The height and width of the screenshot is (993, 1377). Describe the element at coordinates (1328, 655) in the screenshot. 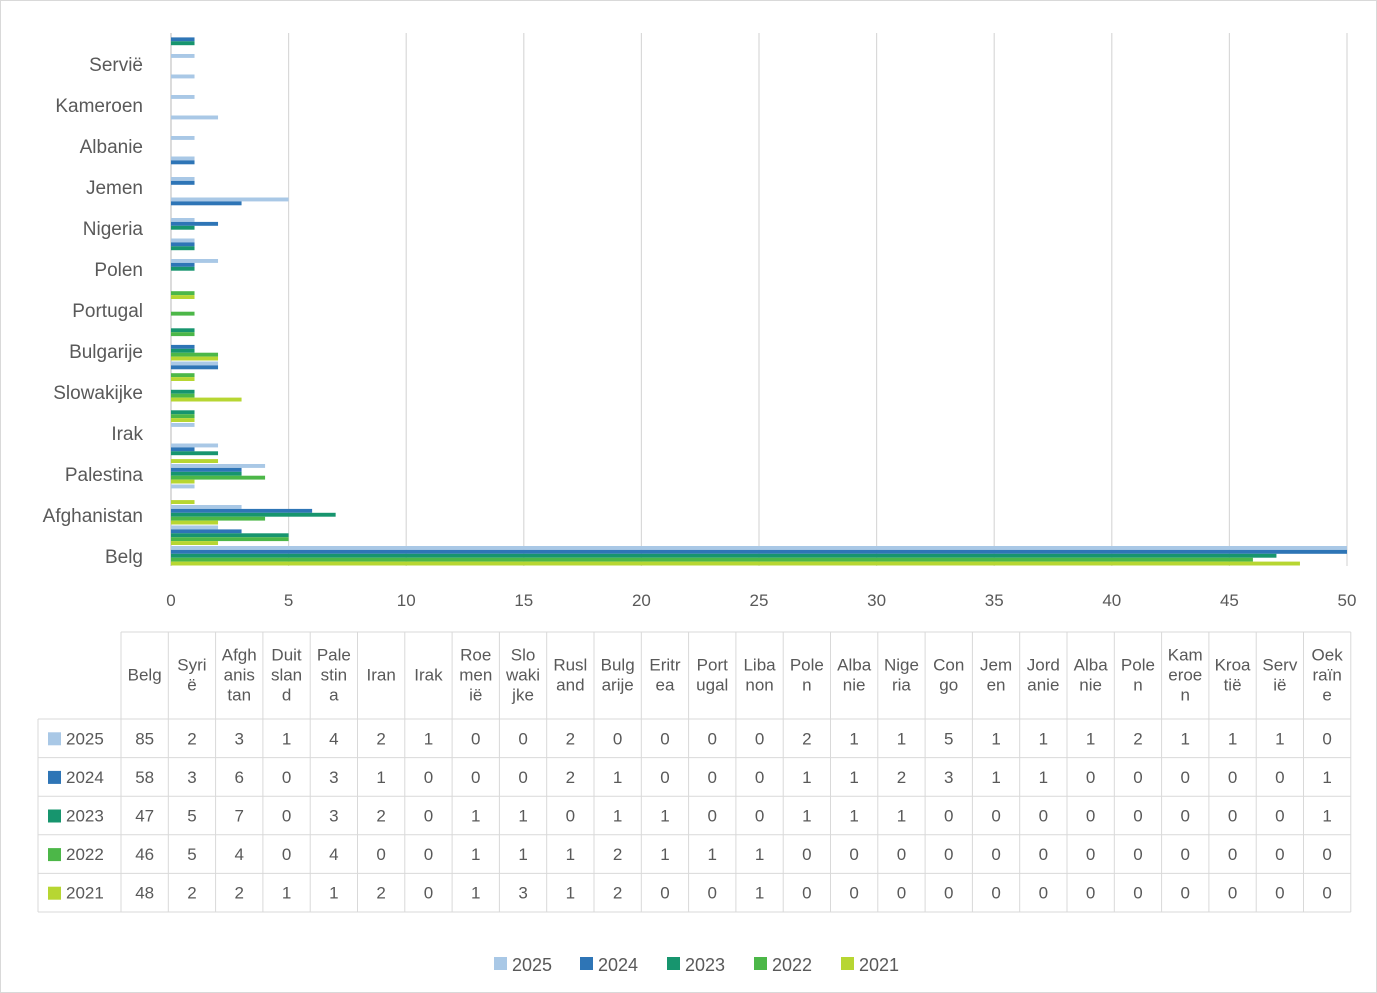

I see `table-header: Oek` at that location.